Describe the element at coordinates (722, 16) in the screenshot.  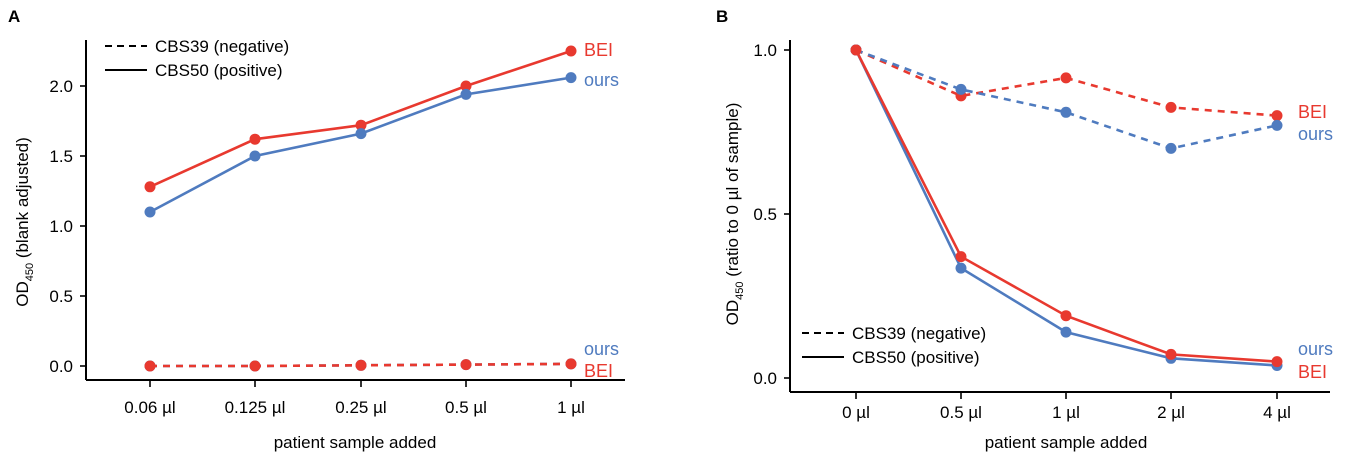
I see `panel-b-letter: B` at that location.